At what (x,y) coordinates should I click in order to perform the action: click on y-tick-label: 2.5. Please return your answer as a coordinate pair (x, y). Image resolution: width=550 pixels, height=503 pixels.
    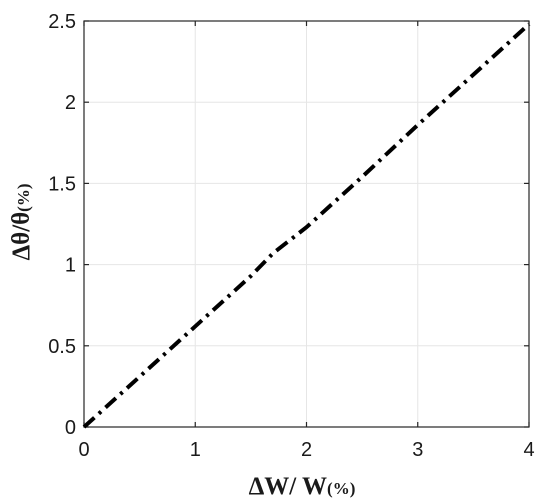
    Looking at the image, I should click on (62, 22).